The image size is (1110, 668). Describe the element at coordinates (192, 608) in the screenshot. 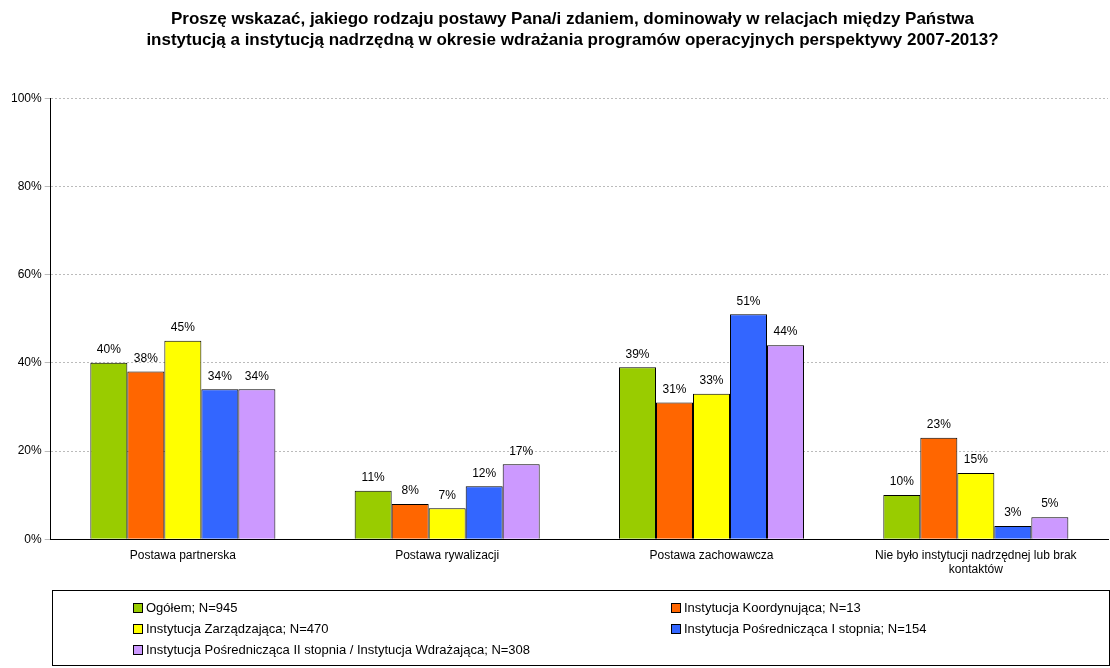

I see `legend-label: Ogółem; N=945` at that location.